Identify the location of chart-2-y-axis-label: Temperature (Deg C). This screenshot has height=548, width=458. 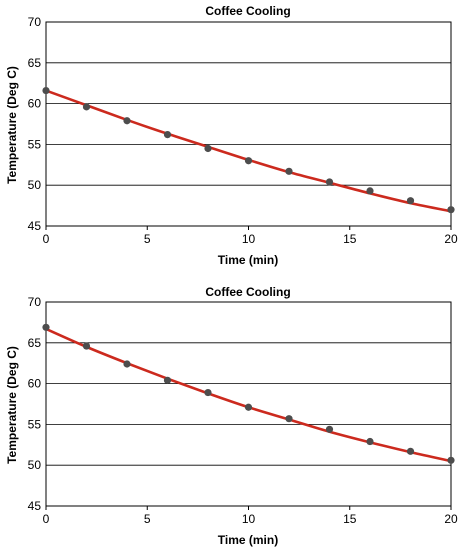
(12, 405).